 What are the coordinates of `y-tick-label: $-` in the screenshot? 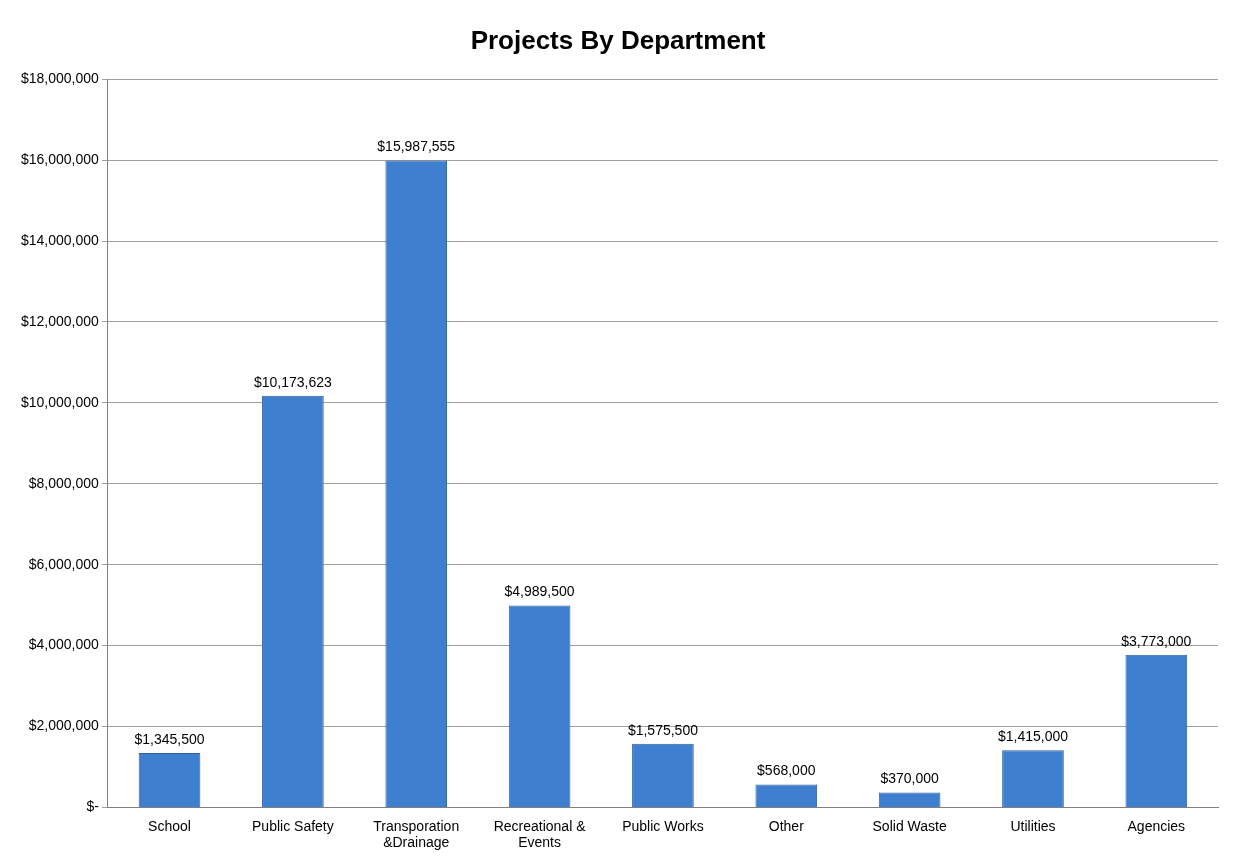 It's located at (93, 806).